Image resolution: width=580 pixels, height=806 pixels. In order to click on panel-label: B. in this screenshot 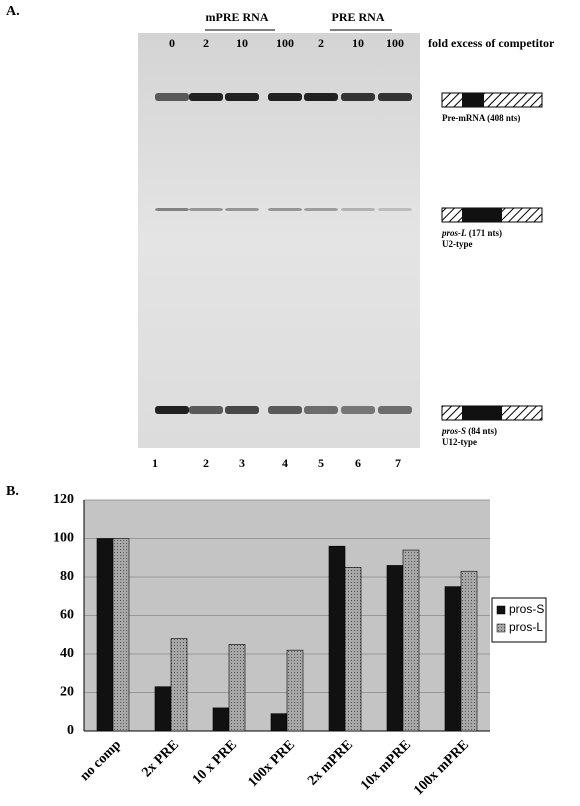, I will do `click(12, 491)`.